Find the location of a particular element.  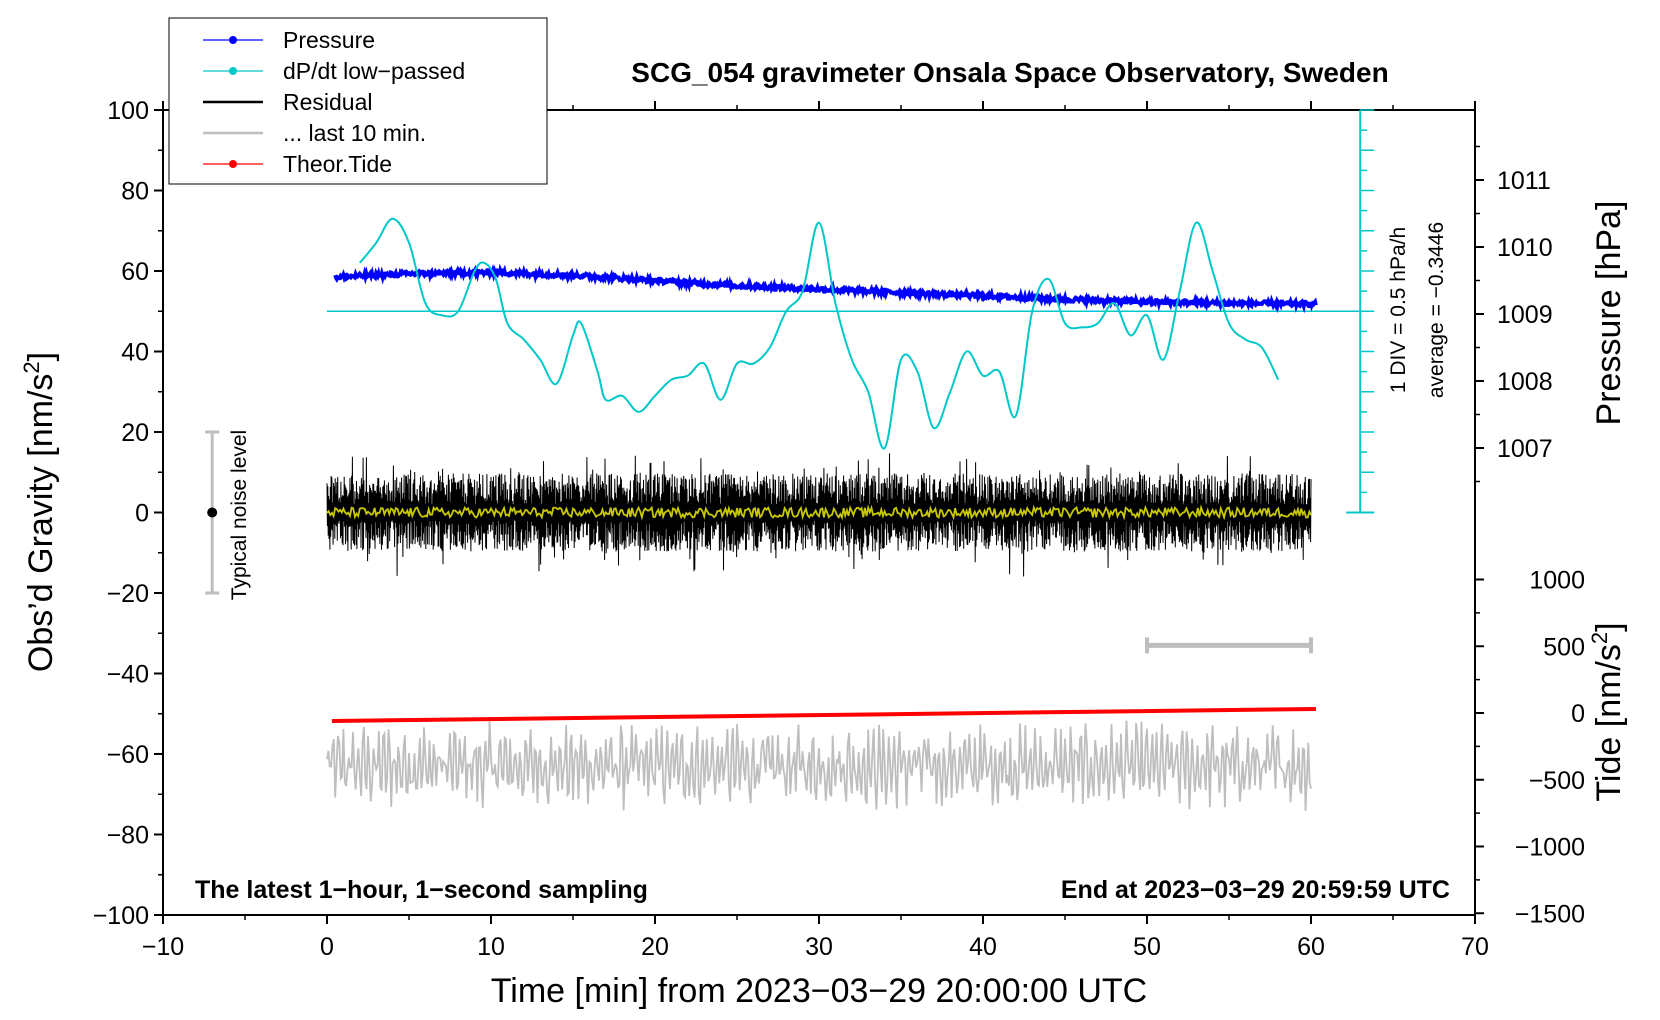

tide-tick-label: 500 is located at coordinates (1564, 647).